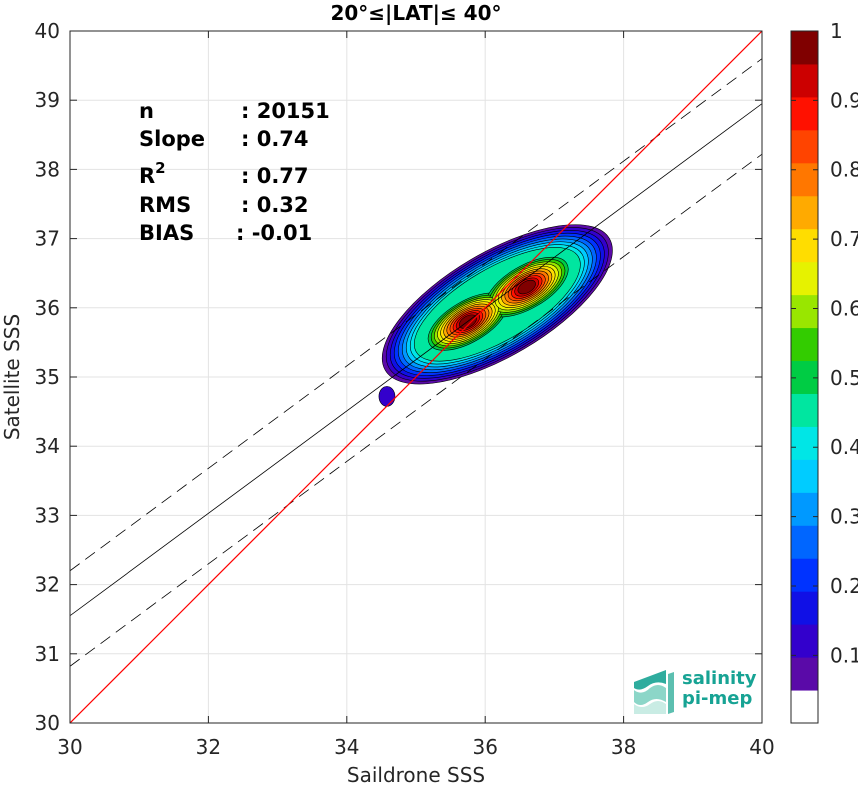 The height and width of the screenshot is (786, 858). I want to click on stat-value: : -0.01, so click(274, 233).